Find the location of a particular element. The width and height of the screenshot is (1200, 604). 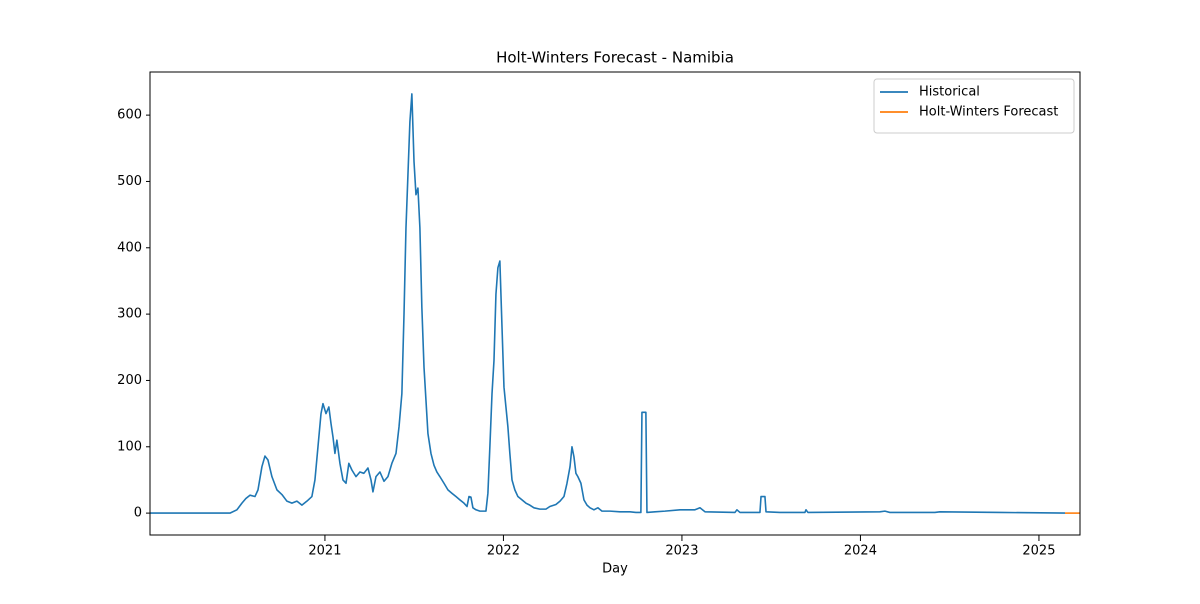

y-tick-label: 500 is located at coordinates (129, 181).